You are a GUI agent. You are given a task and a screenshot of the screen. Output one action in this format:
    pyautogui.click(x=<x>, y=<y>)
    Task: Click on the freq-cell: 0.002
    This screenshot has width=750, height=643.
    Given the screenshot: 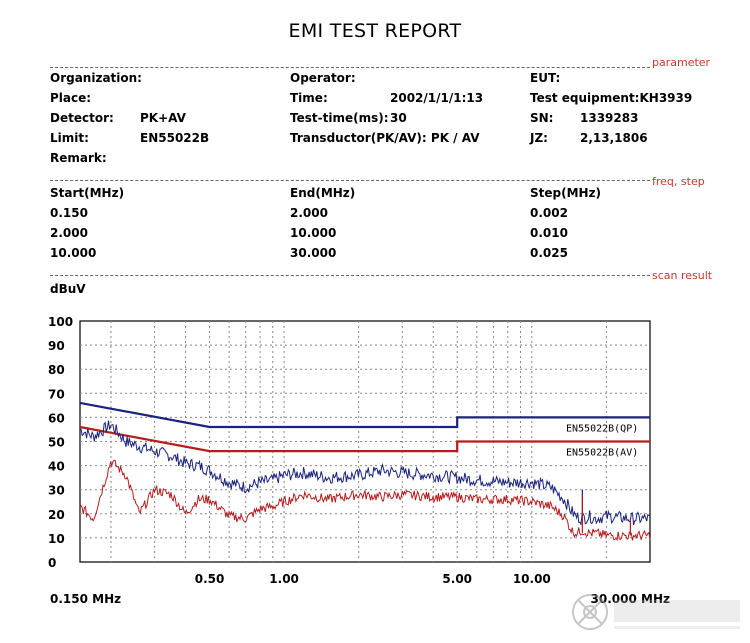 What is the action you would take?
    pyautogui.click(x=549, y=213)
    